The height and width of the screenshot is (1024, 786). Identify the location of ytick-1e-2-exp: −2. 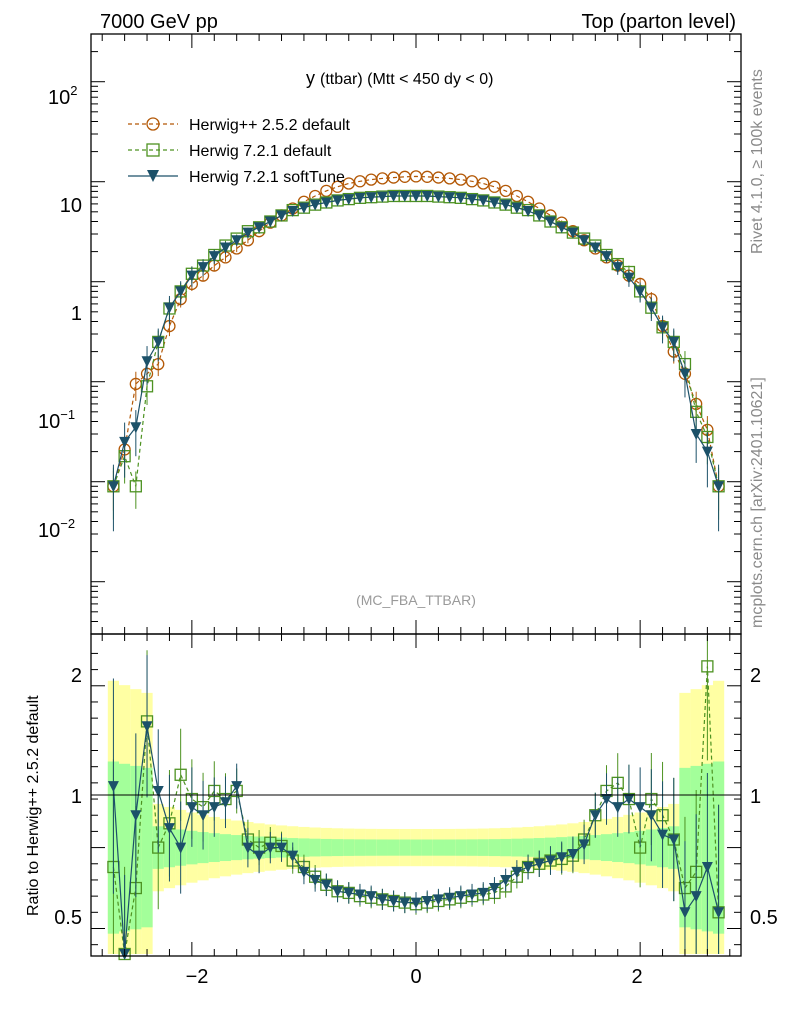
(67, 523).